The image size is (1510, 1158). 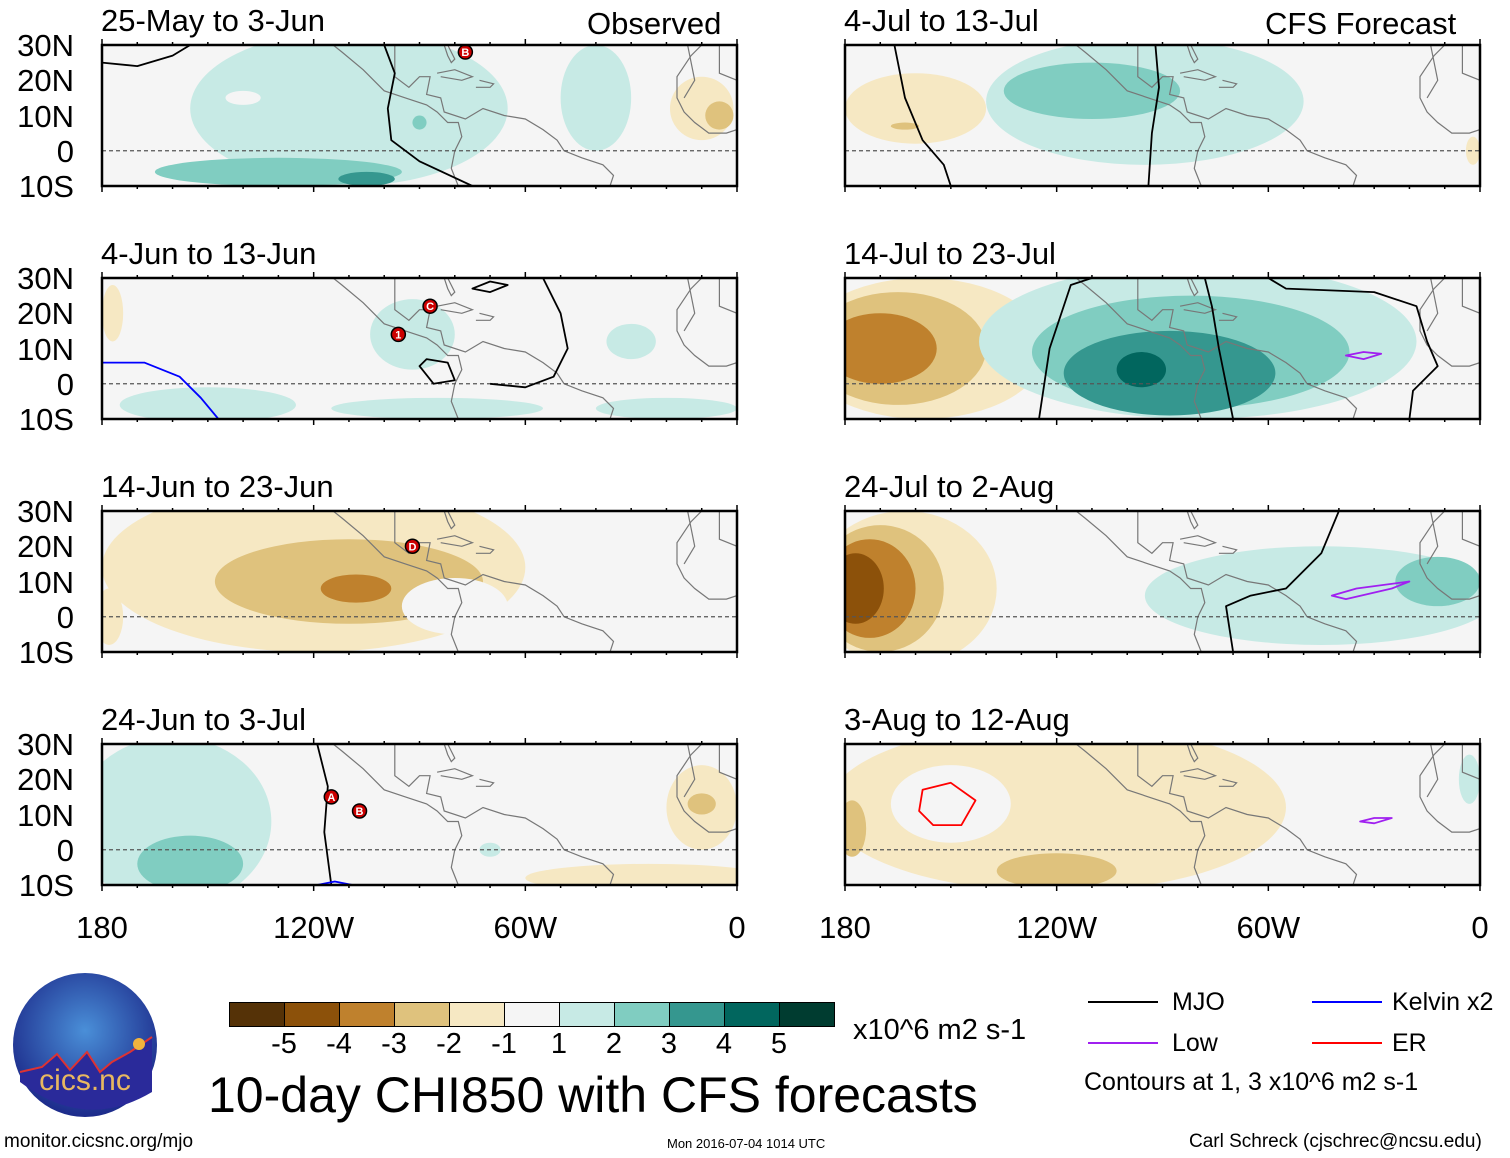 I want to click on figure-title: 10-day CHI850 with CFS forecasts, so click(x=593, y=1095).